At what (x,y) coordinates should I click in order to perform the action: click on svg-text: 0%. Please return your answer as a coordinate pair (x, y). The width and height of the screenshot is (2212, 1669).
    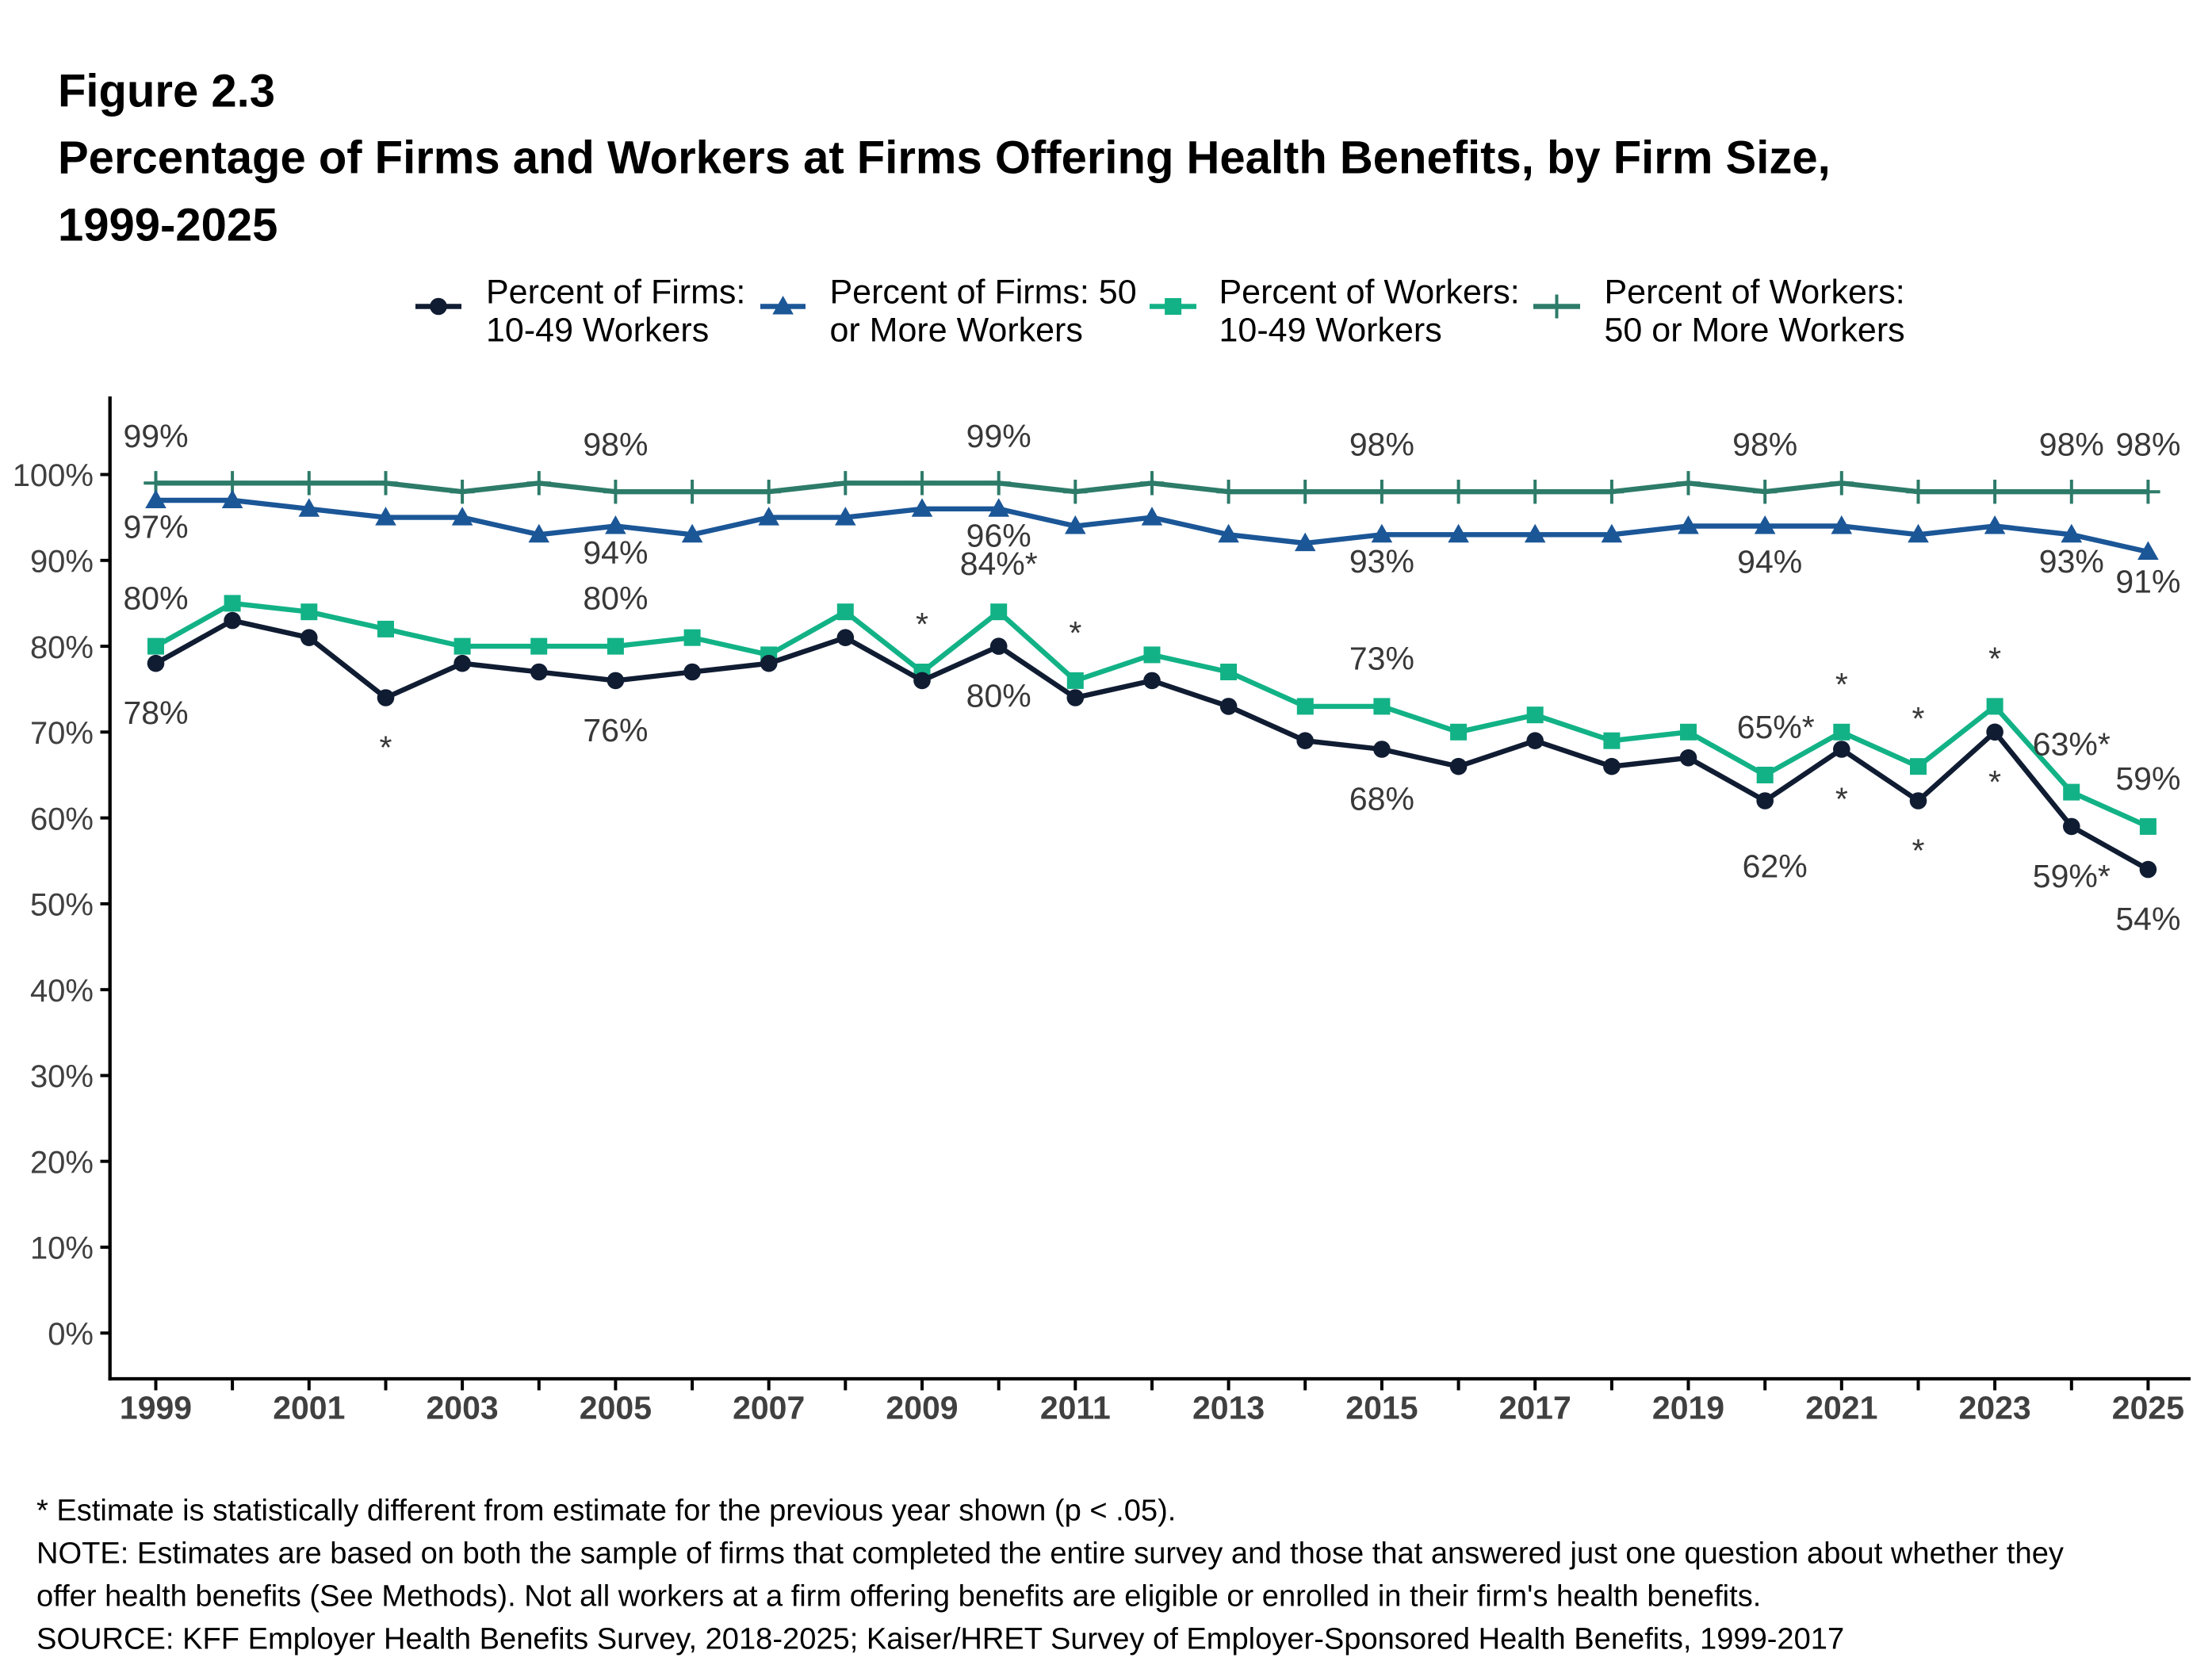
    Looking at the image, I should click on (71, 1334).